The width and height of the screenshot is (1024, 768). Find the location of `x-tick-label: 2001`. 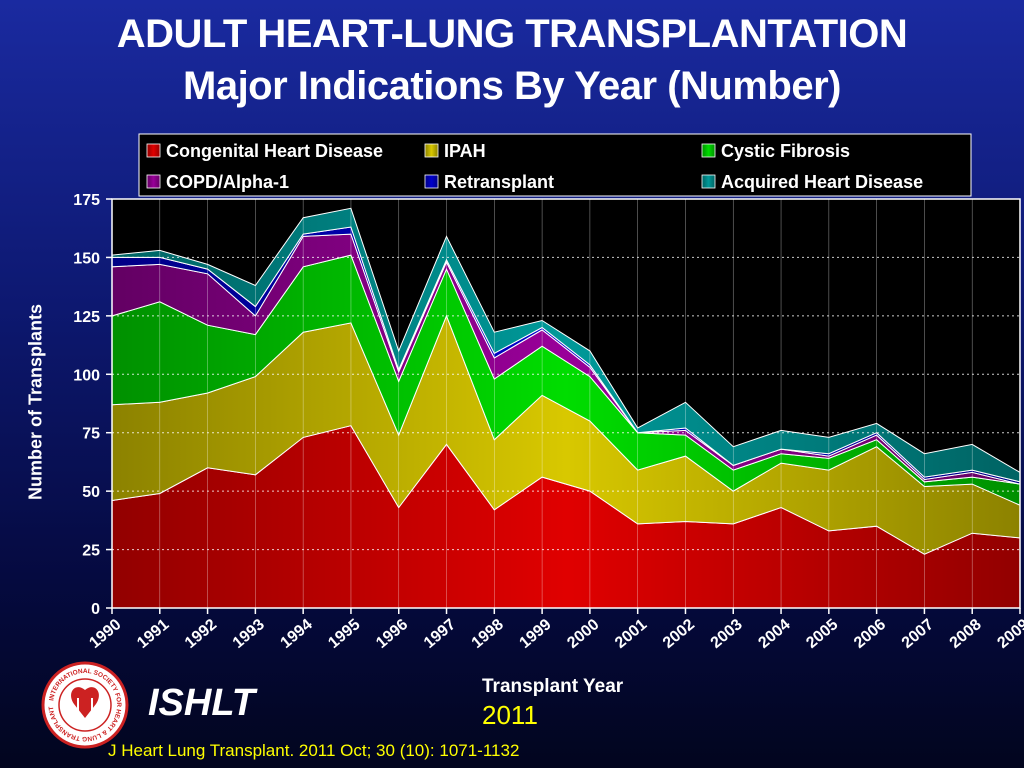

x-tick-label: 2001 is located at coordinates (631, 634).